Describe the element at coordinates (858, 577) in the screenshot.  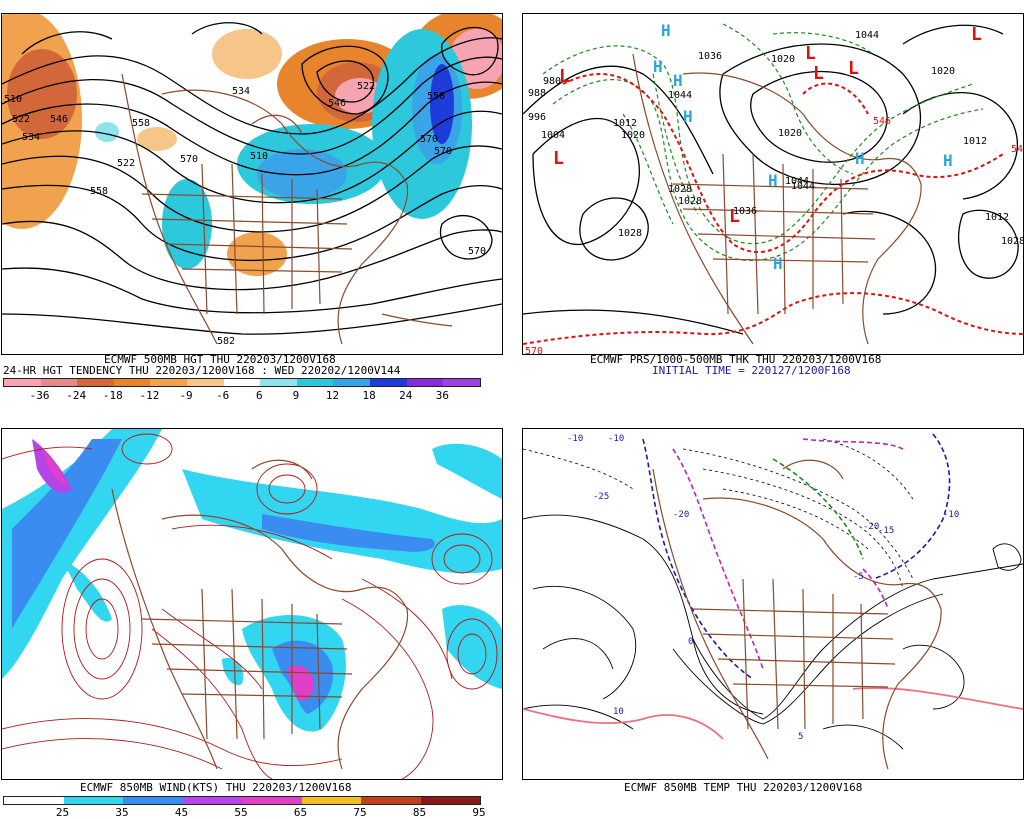
I see `temperature-contour-label: -5` at that location.